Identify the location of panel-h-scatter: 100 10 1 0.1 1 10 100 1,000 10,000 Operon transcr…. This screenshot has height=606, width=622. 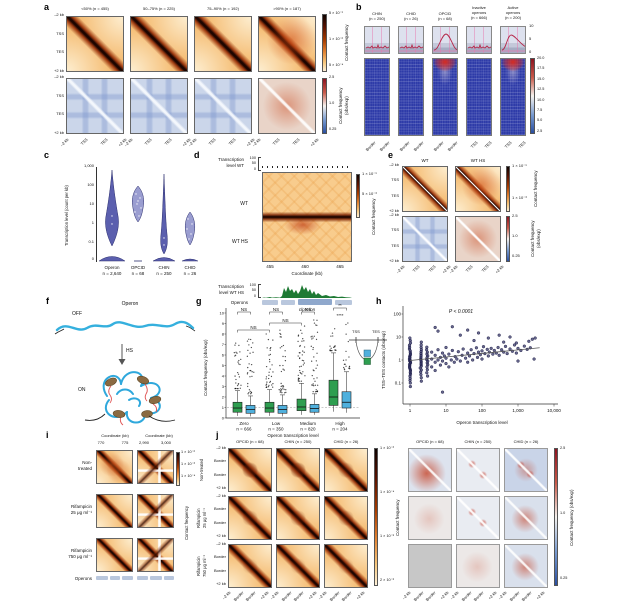
(477, 365).